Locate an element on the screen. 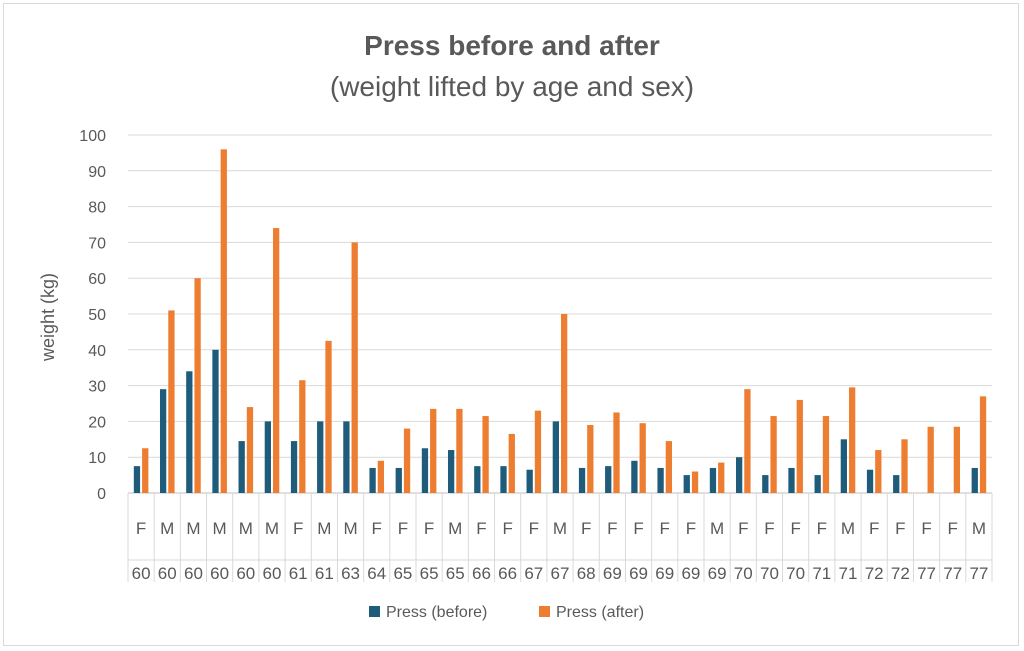 Image resolution: width=1024 pixels, height=651 pixels. chart-subtitle: (weight lifted by age and sex) is located at coordinates (512, 86).